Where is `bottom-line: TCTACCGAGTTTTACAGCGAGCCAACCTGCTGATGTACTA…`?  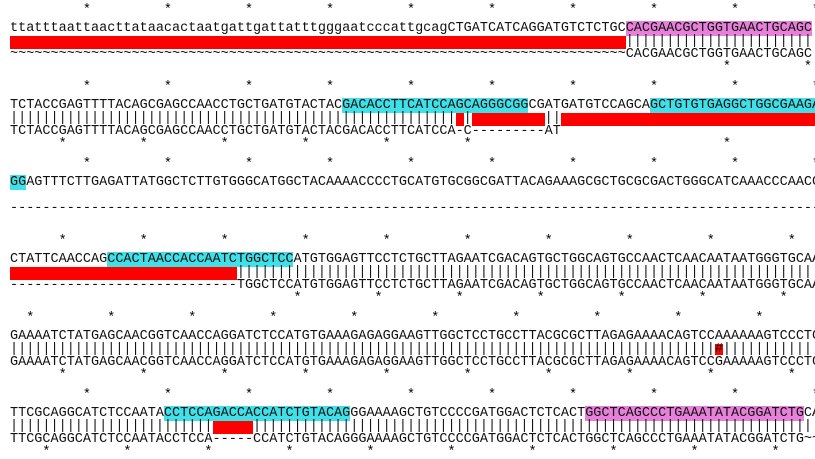 bottom-line: TCTACCGAGTTTTACAGCGAGCCAACCTGCTGATGTACTA… is located at coordinates (285, 131).